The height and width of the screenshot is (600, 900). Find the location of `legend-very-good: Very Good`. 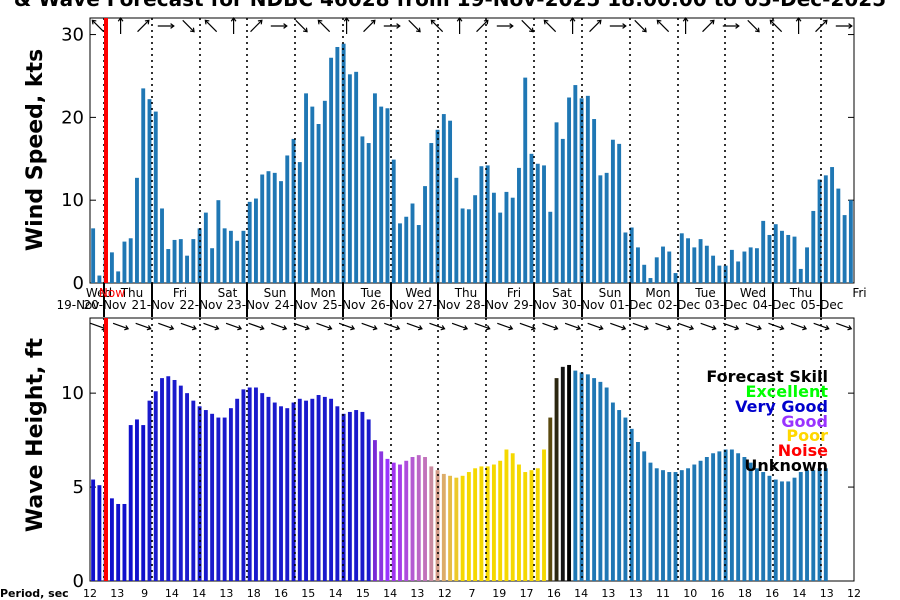

legend-very-good: Very Good is located at coordinates (781, 406).